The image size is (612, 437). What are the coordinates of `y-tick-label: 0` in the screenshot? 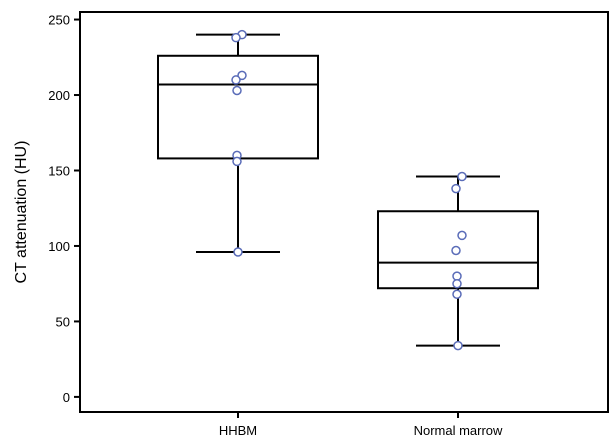 It's located at (66, 397).